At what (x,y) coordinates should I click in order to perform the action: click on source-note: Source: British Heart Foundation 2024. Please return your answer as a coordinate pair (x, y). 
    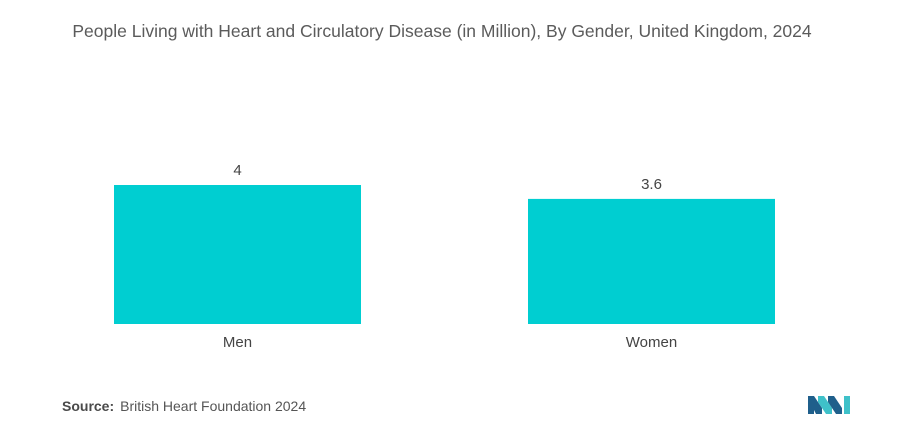
    Looking at the image, I should click on (184, 406).